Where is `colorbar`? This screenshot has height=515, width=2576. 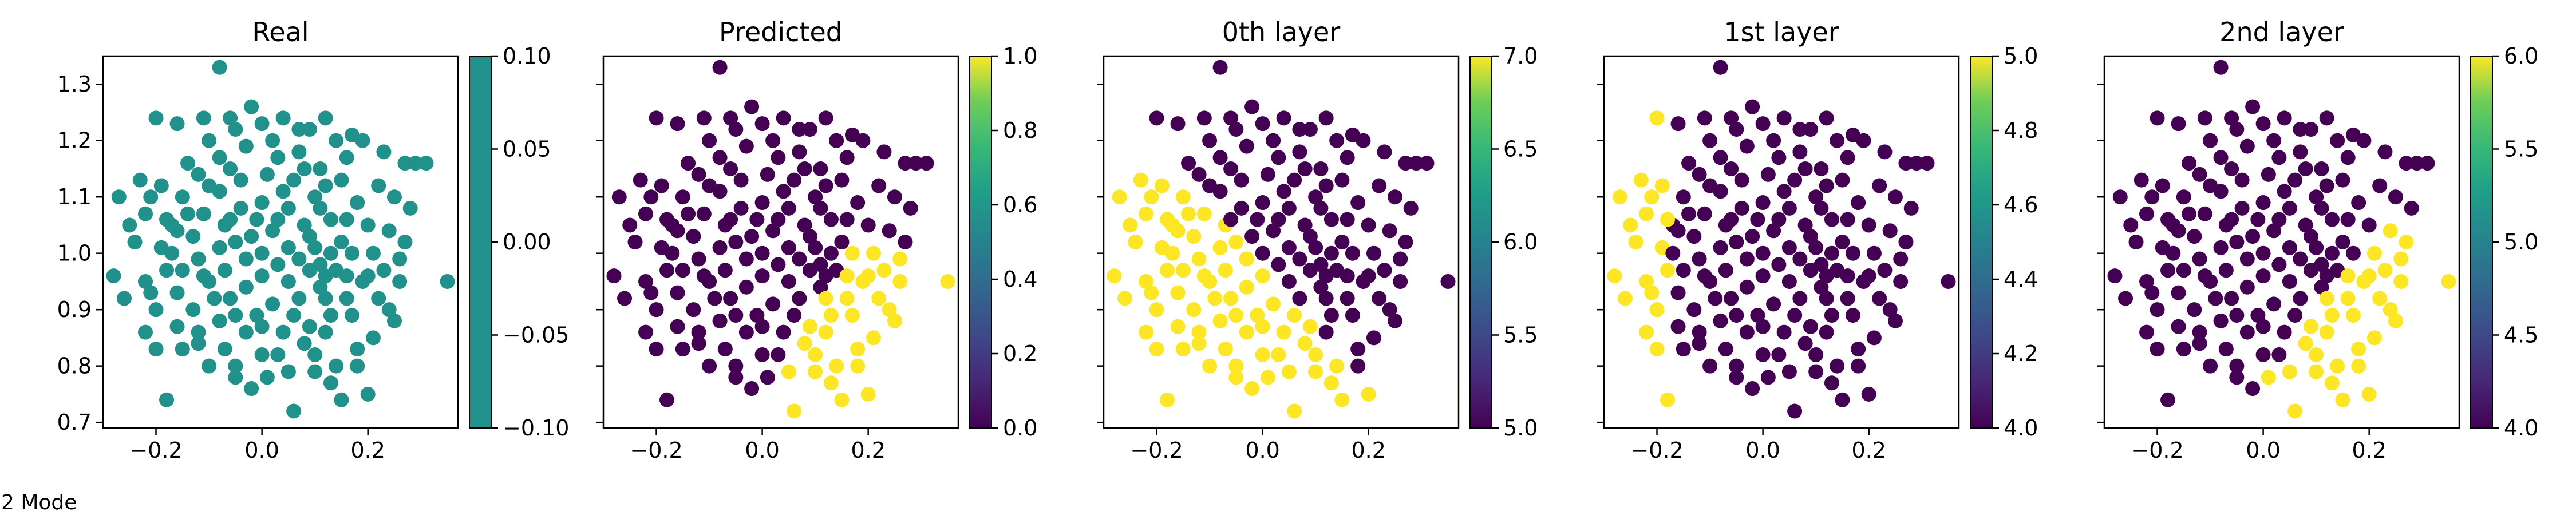
colorbar is located at coordinates (980, 242).